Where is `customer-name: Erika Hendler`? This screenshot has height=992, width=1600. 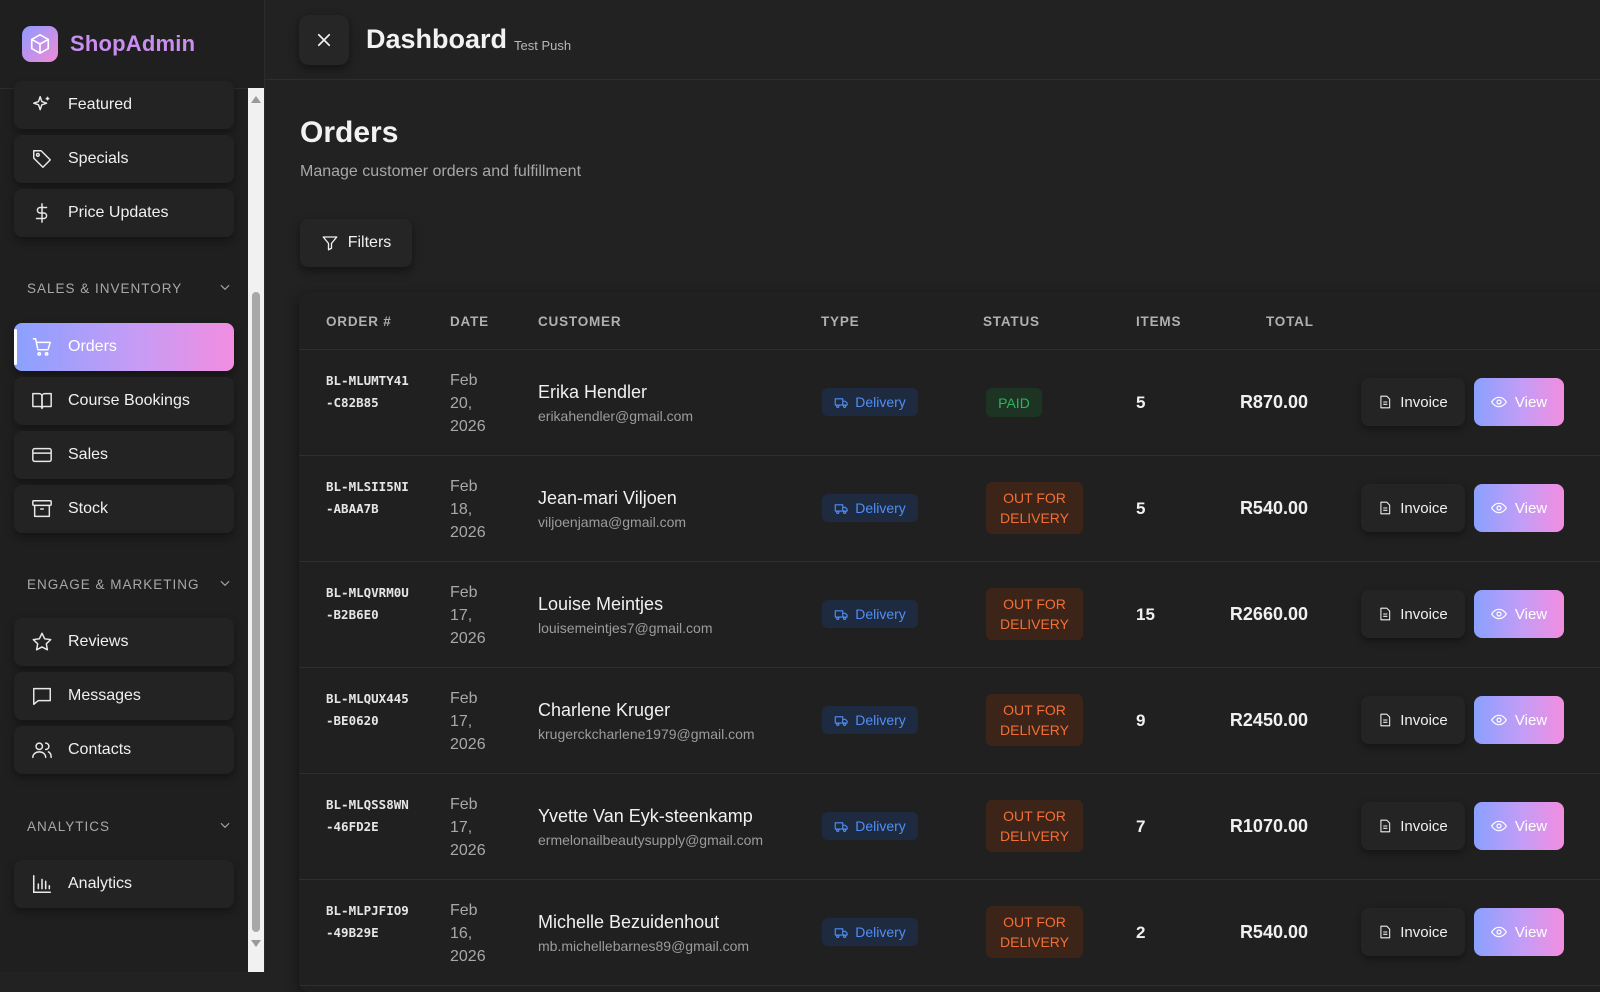
customer-name: Erika Hendler is located at coordinates (593, 392).